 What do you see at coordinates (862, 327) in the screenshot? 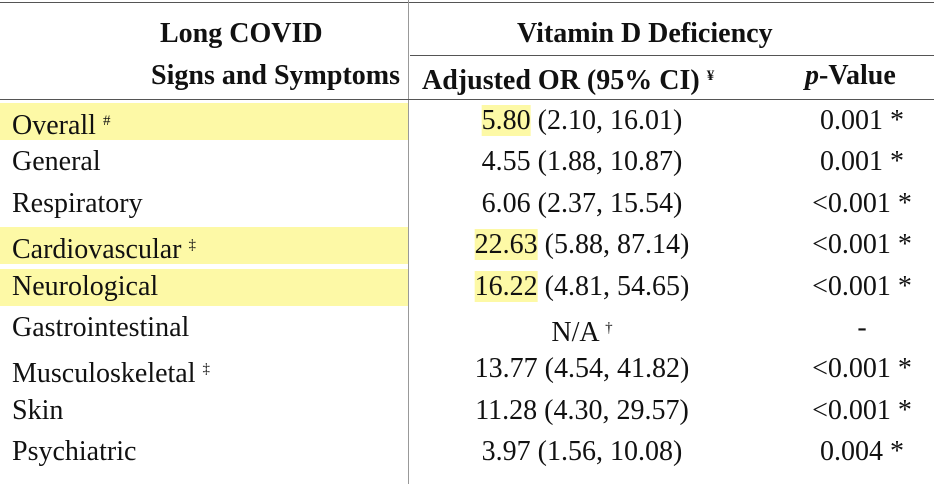
I see `p-value: -` at bounding box center [862, 327].